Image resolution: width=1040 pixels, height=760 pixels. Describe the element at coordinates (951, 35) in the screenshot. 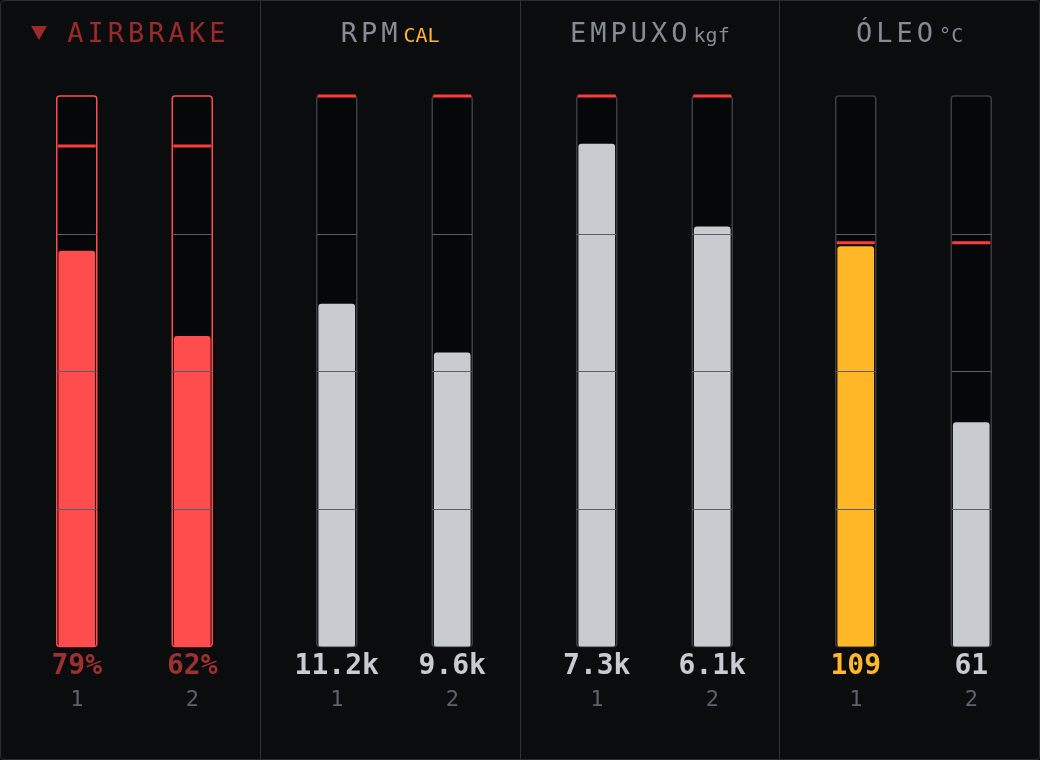

I see `chart-subtitle: °C` at that location.